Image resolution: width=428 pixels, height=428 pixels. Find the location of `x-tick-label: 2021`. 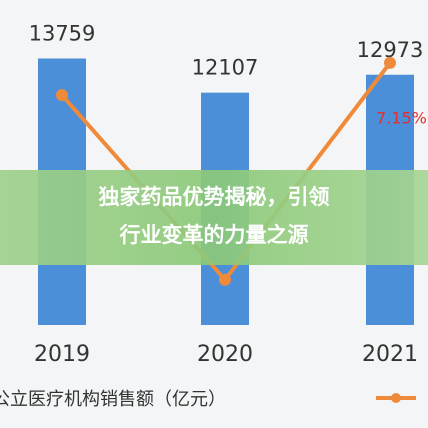

x-tick-label: 2021 is located at coordinates (390, 354).